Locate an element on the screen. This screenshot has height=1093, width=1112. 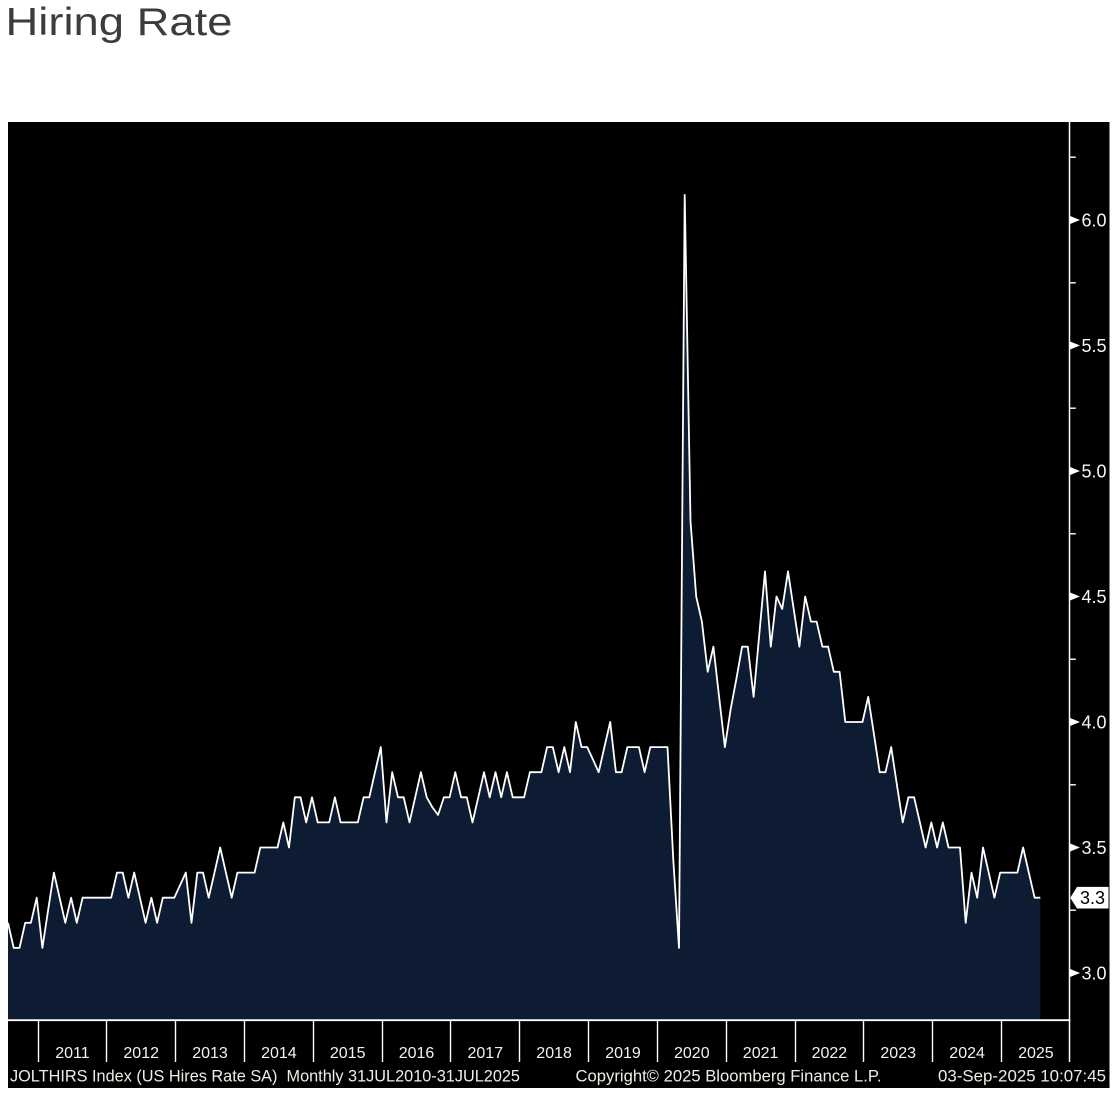
svg-text: 03-Sep-2025 10:07:45 is located at coordinates (1022, 1077).